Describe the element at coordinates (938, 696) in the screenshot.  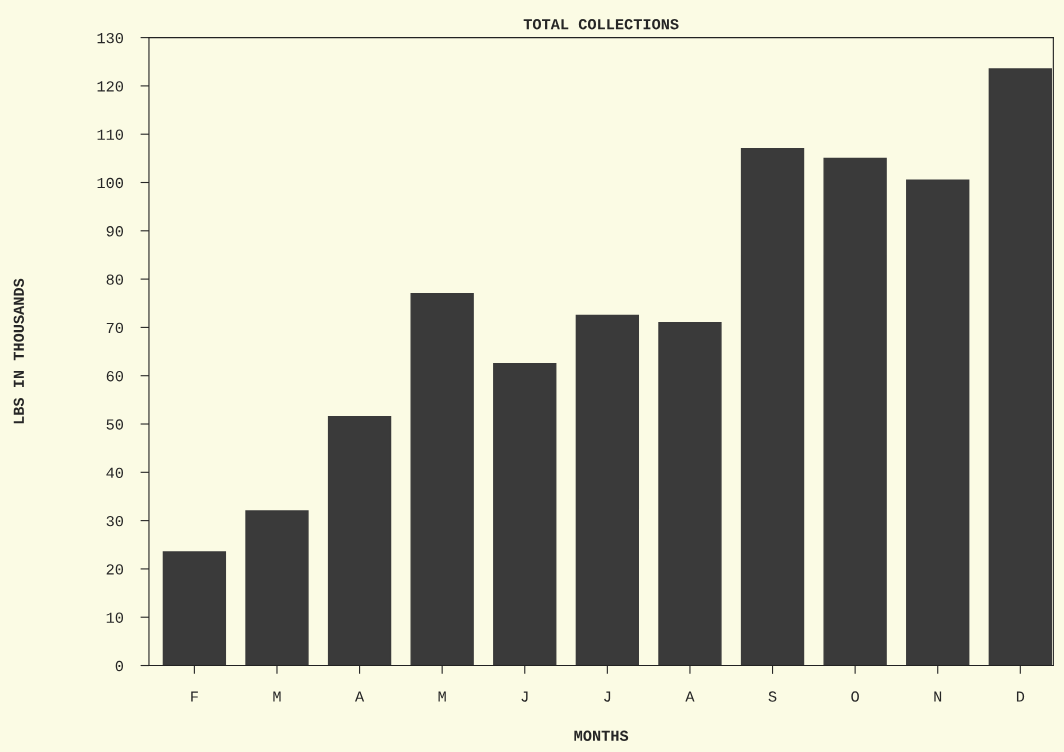
I see `x-tick-label: N` at that location.